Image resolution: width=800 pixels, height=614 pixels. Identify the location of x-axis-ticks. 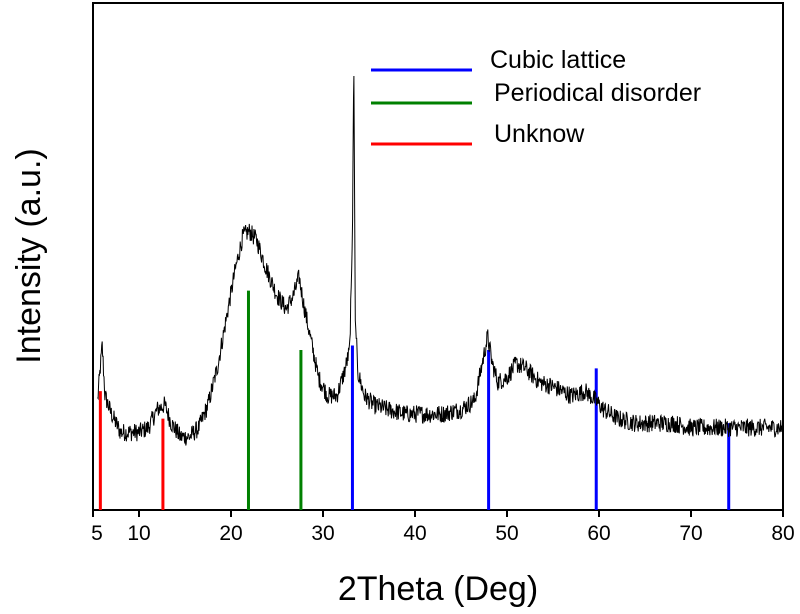
(438, 513).